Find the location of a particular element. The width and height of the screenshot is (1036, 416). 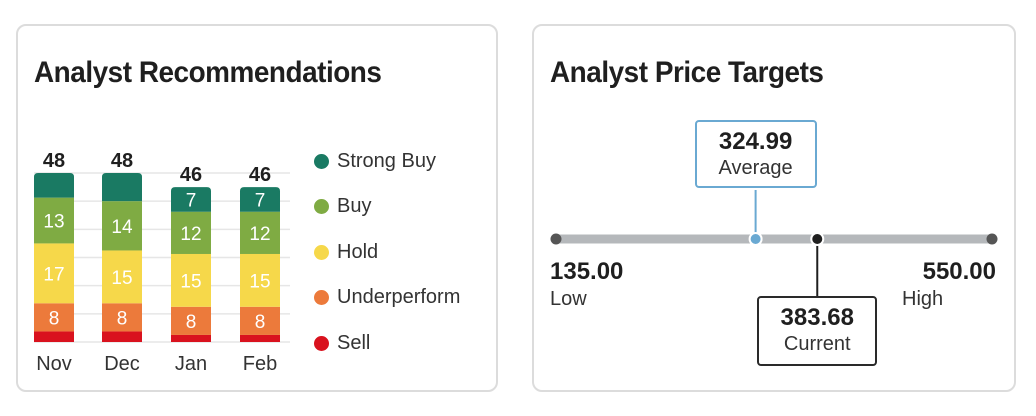

legend-item-sell: Sell is located at coordinates (342, 343).